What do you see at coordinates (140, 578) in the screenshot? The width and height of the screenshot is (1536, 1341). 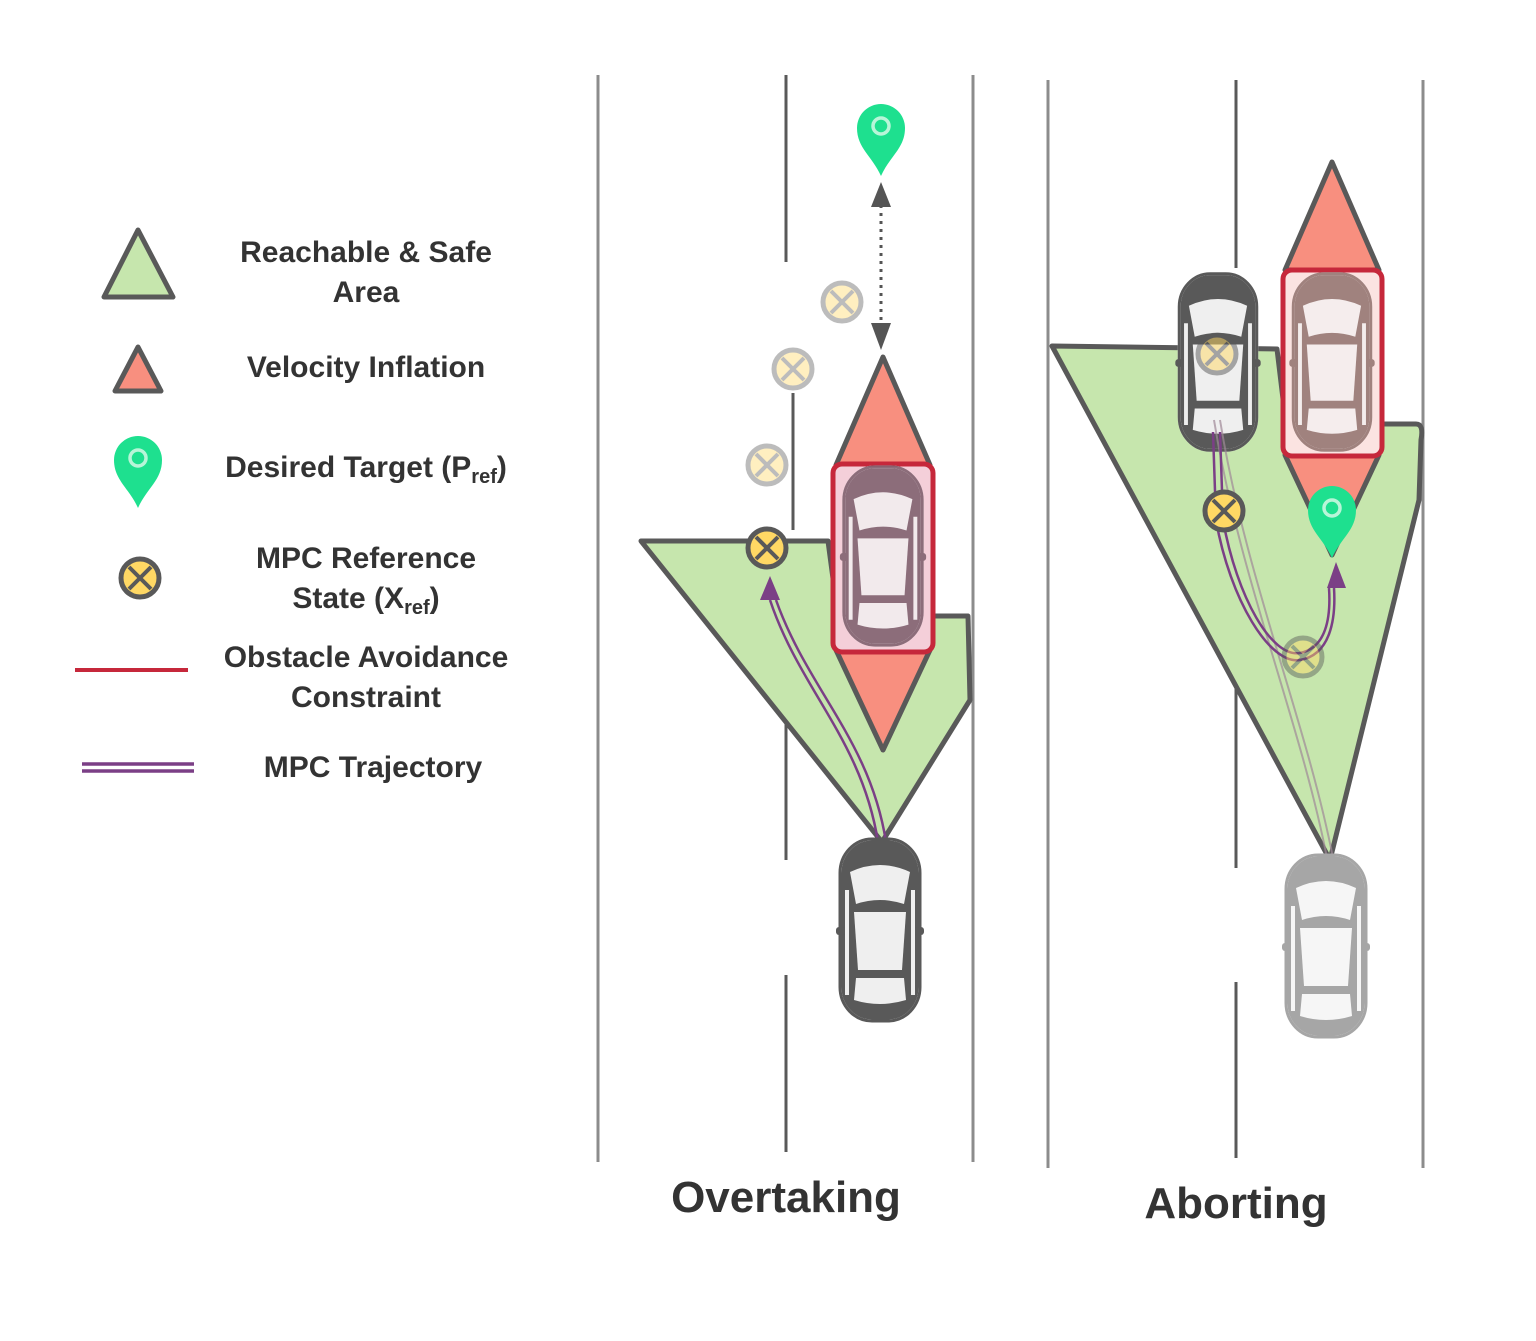 I see `reference-crossed-circle-icon` at bounding box center [140, 578].